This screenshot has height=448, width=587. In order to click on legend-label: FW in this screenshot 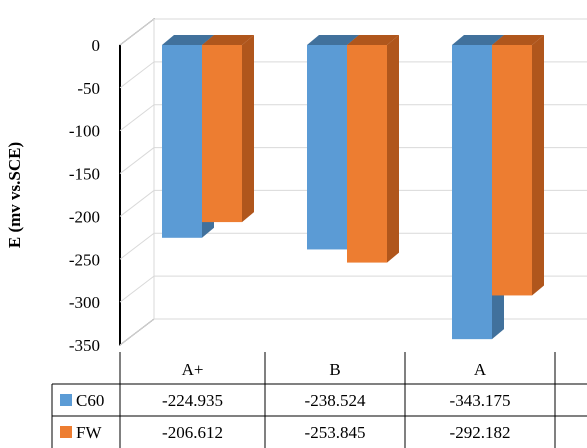, I will do `click(89, 432)`.